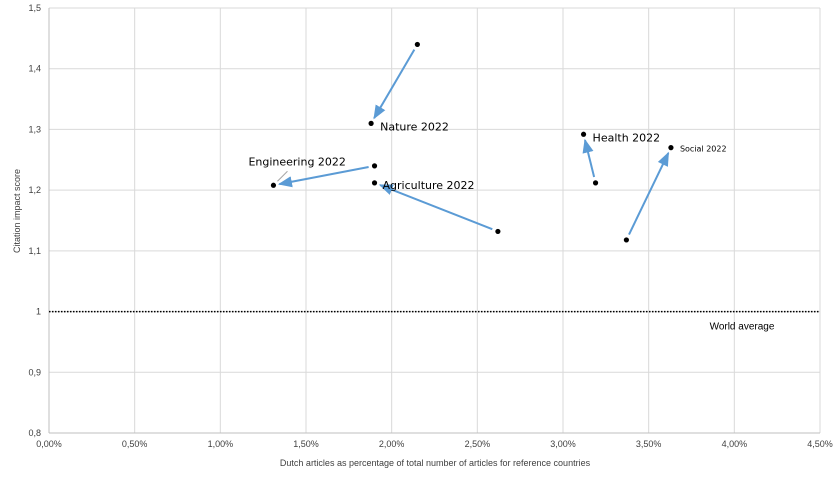 The image size is (840, 478). What do you see at coordinates (17, 211) in the screenshot?
I see `y-axis-title: Citation impact score` at bounding box center [17, 211].